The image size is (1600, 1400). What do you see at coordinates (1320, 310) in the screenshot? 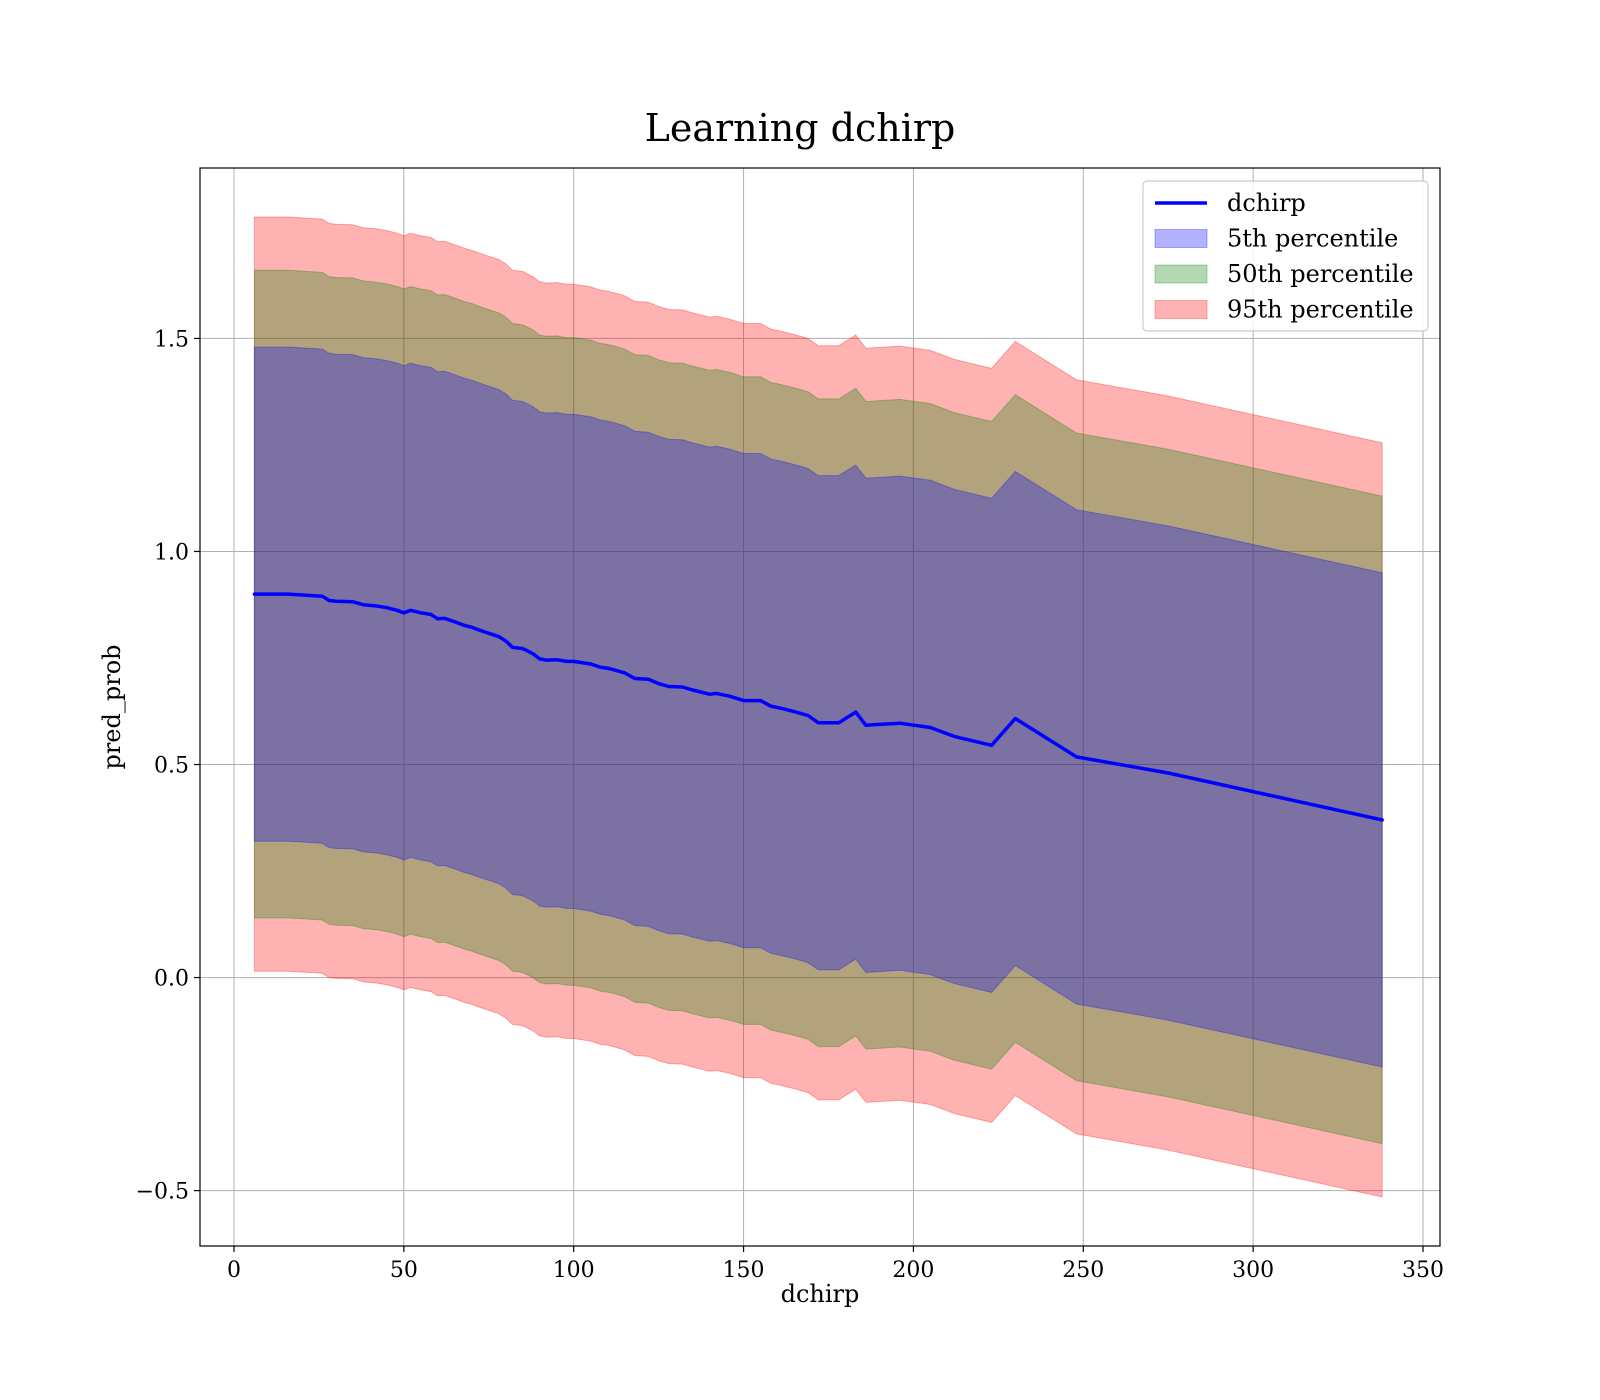
I see `legend-label: 95th percentile` at bounding box center [1320, 310].